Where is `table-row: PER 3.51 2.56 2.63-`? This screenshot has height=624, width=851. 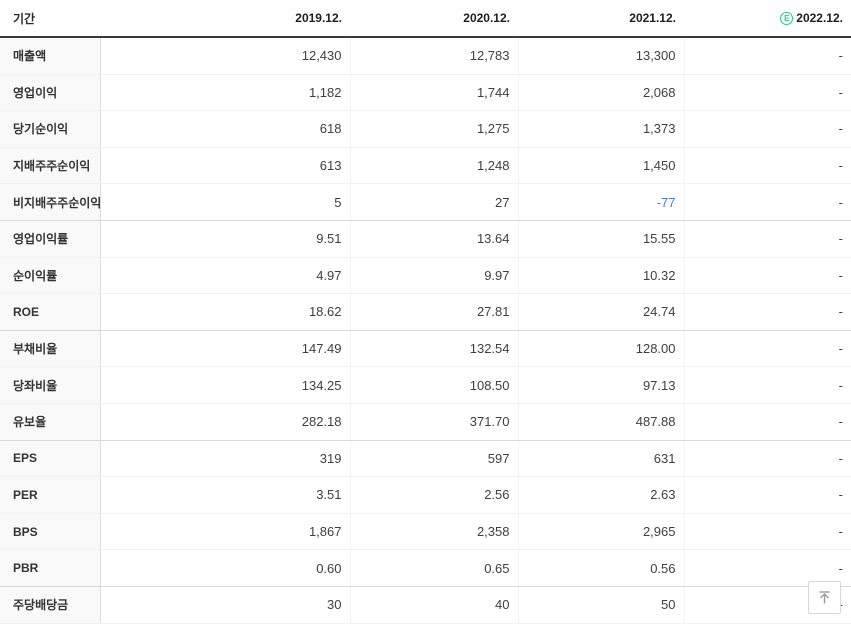 table-row: PER 3.51 2.56 2.63- is located at coordinates (425, 495).